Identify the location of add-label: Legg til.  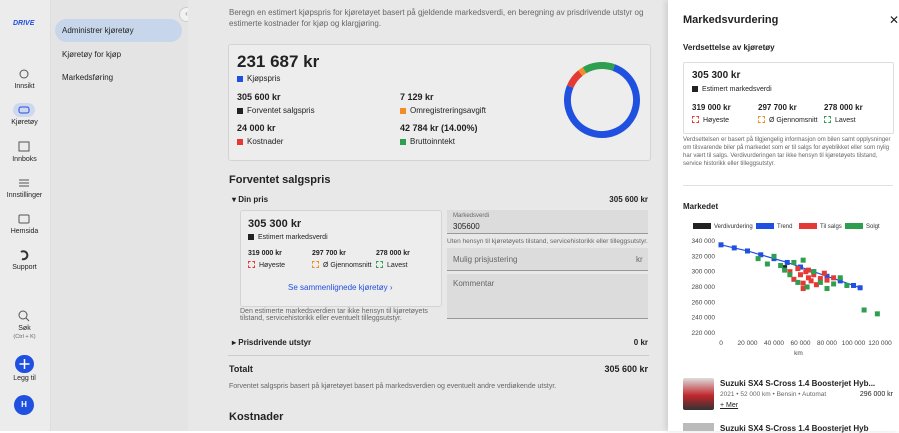
(24, 378).